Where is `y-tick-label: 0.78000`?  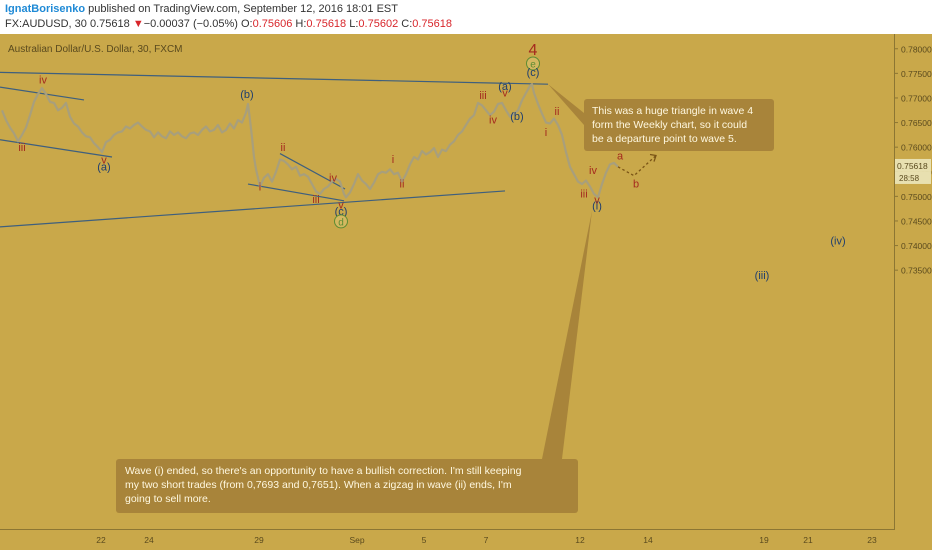 y-tick-label: 0.78000 is located at coordinates (916, 49).